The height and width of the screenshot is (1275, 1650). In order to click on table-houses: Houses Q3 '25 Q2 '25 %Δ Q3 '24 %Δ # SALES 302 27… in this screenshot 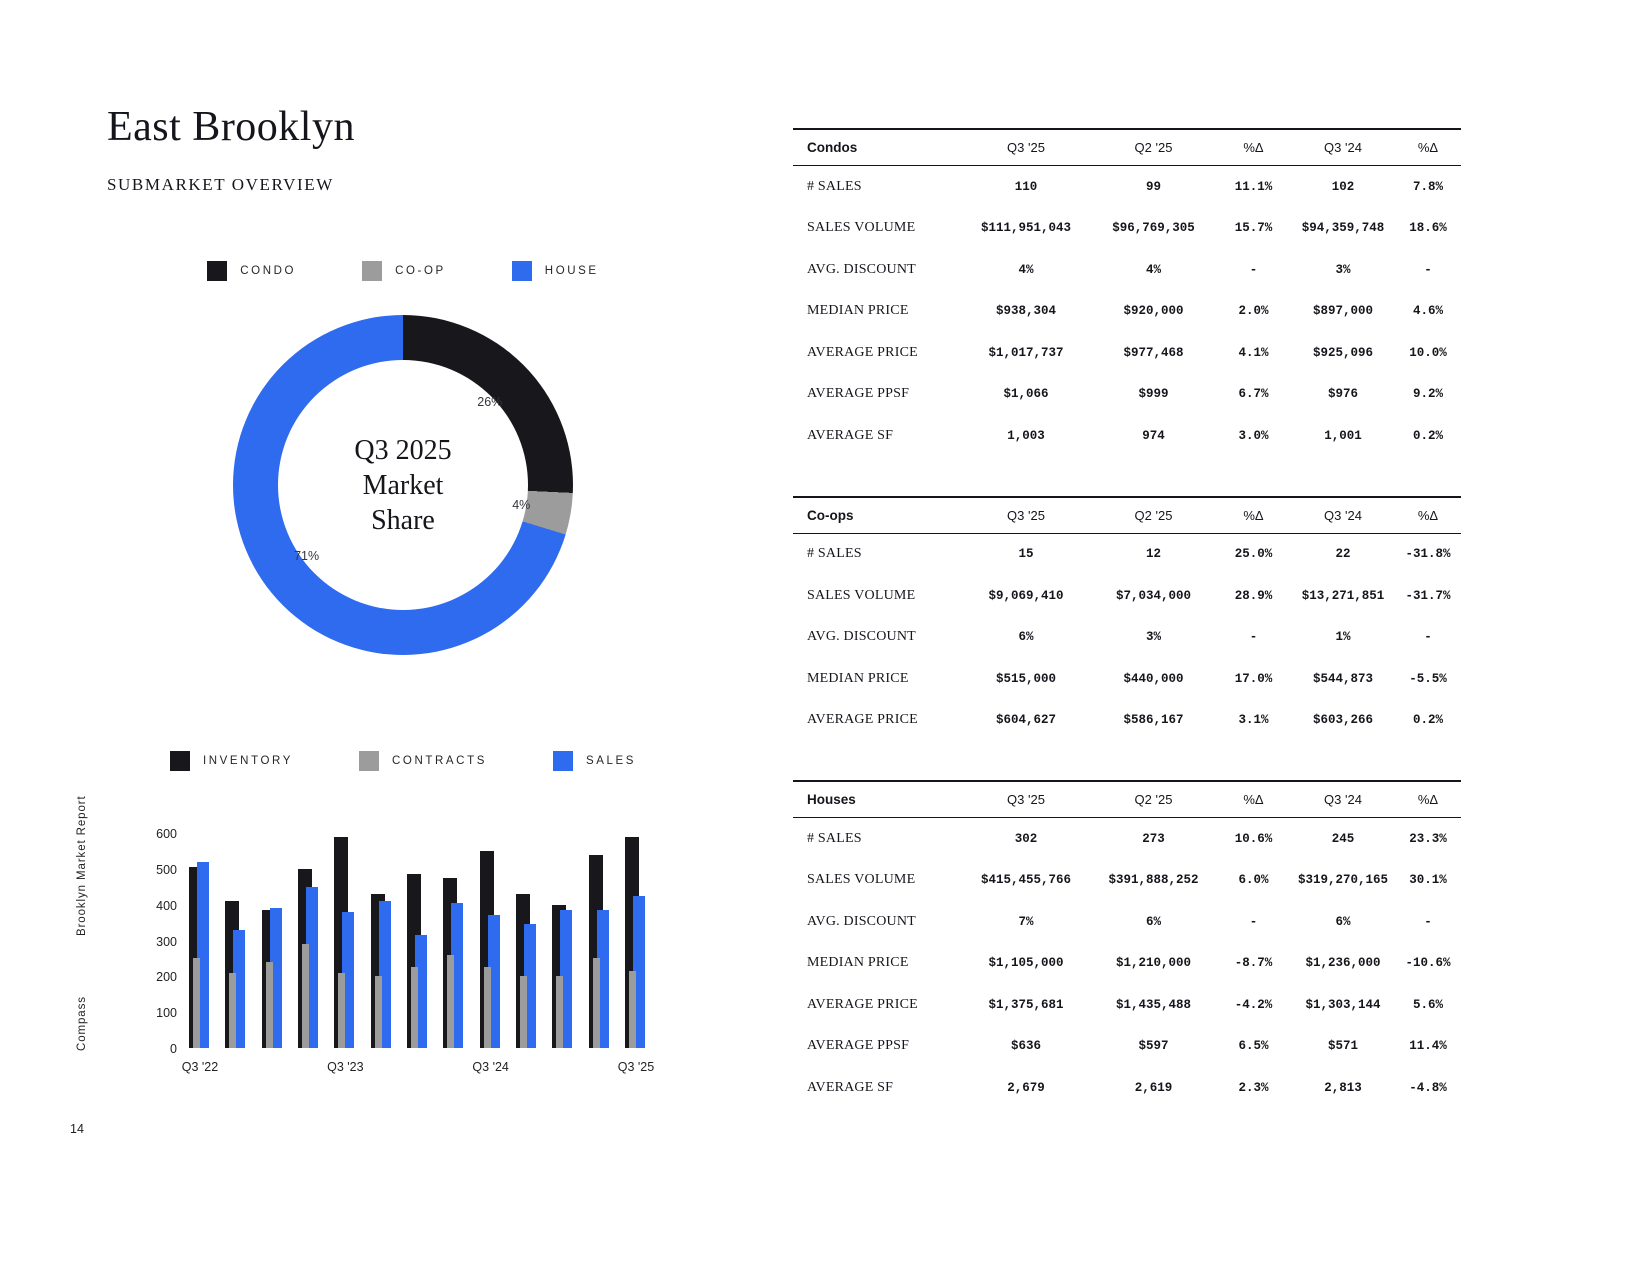, I will do `click(1127, 944)`.